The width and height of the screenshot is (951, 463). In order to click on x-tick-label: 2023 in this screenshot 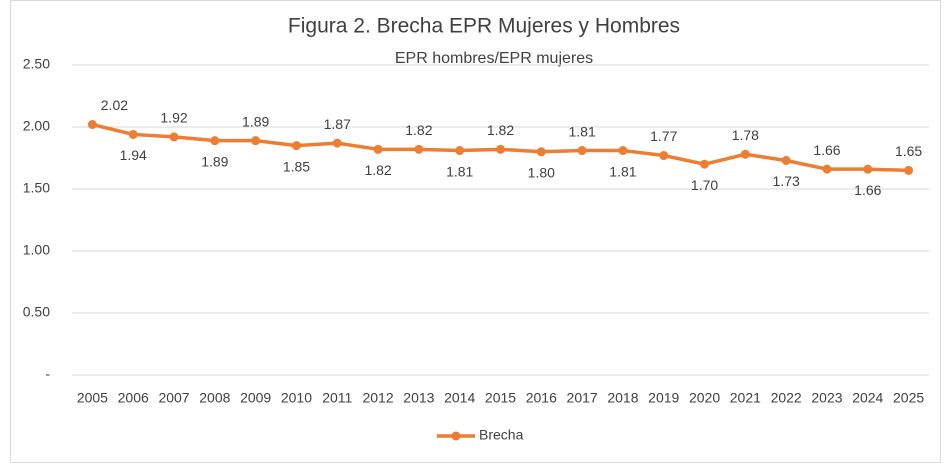, I will do `click(826, 398)`.